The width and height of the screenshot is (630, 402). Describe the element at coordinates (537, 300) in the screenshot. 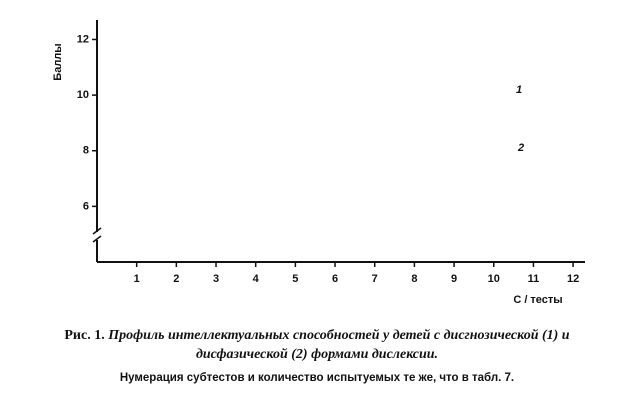

I see `x-axis-label: С / тесты` at that location.